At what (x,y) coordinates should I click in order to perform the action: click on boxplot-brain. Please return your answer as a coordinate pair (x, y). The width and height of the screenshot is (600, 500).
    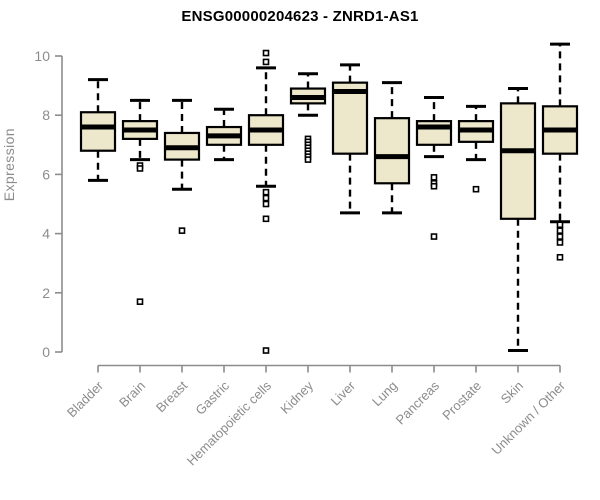
    Looking at the image, I should click on (140, 201).